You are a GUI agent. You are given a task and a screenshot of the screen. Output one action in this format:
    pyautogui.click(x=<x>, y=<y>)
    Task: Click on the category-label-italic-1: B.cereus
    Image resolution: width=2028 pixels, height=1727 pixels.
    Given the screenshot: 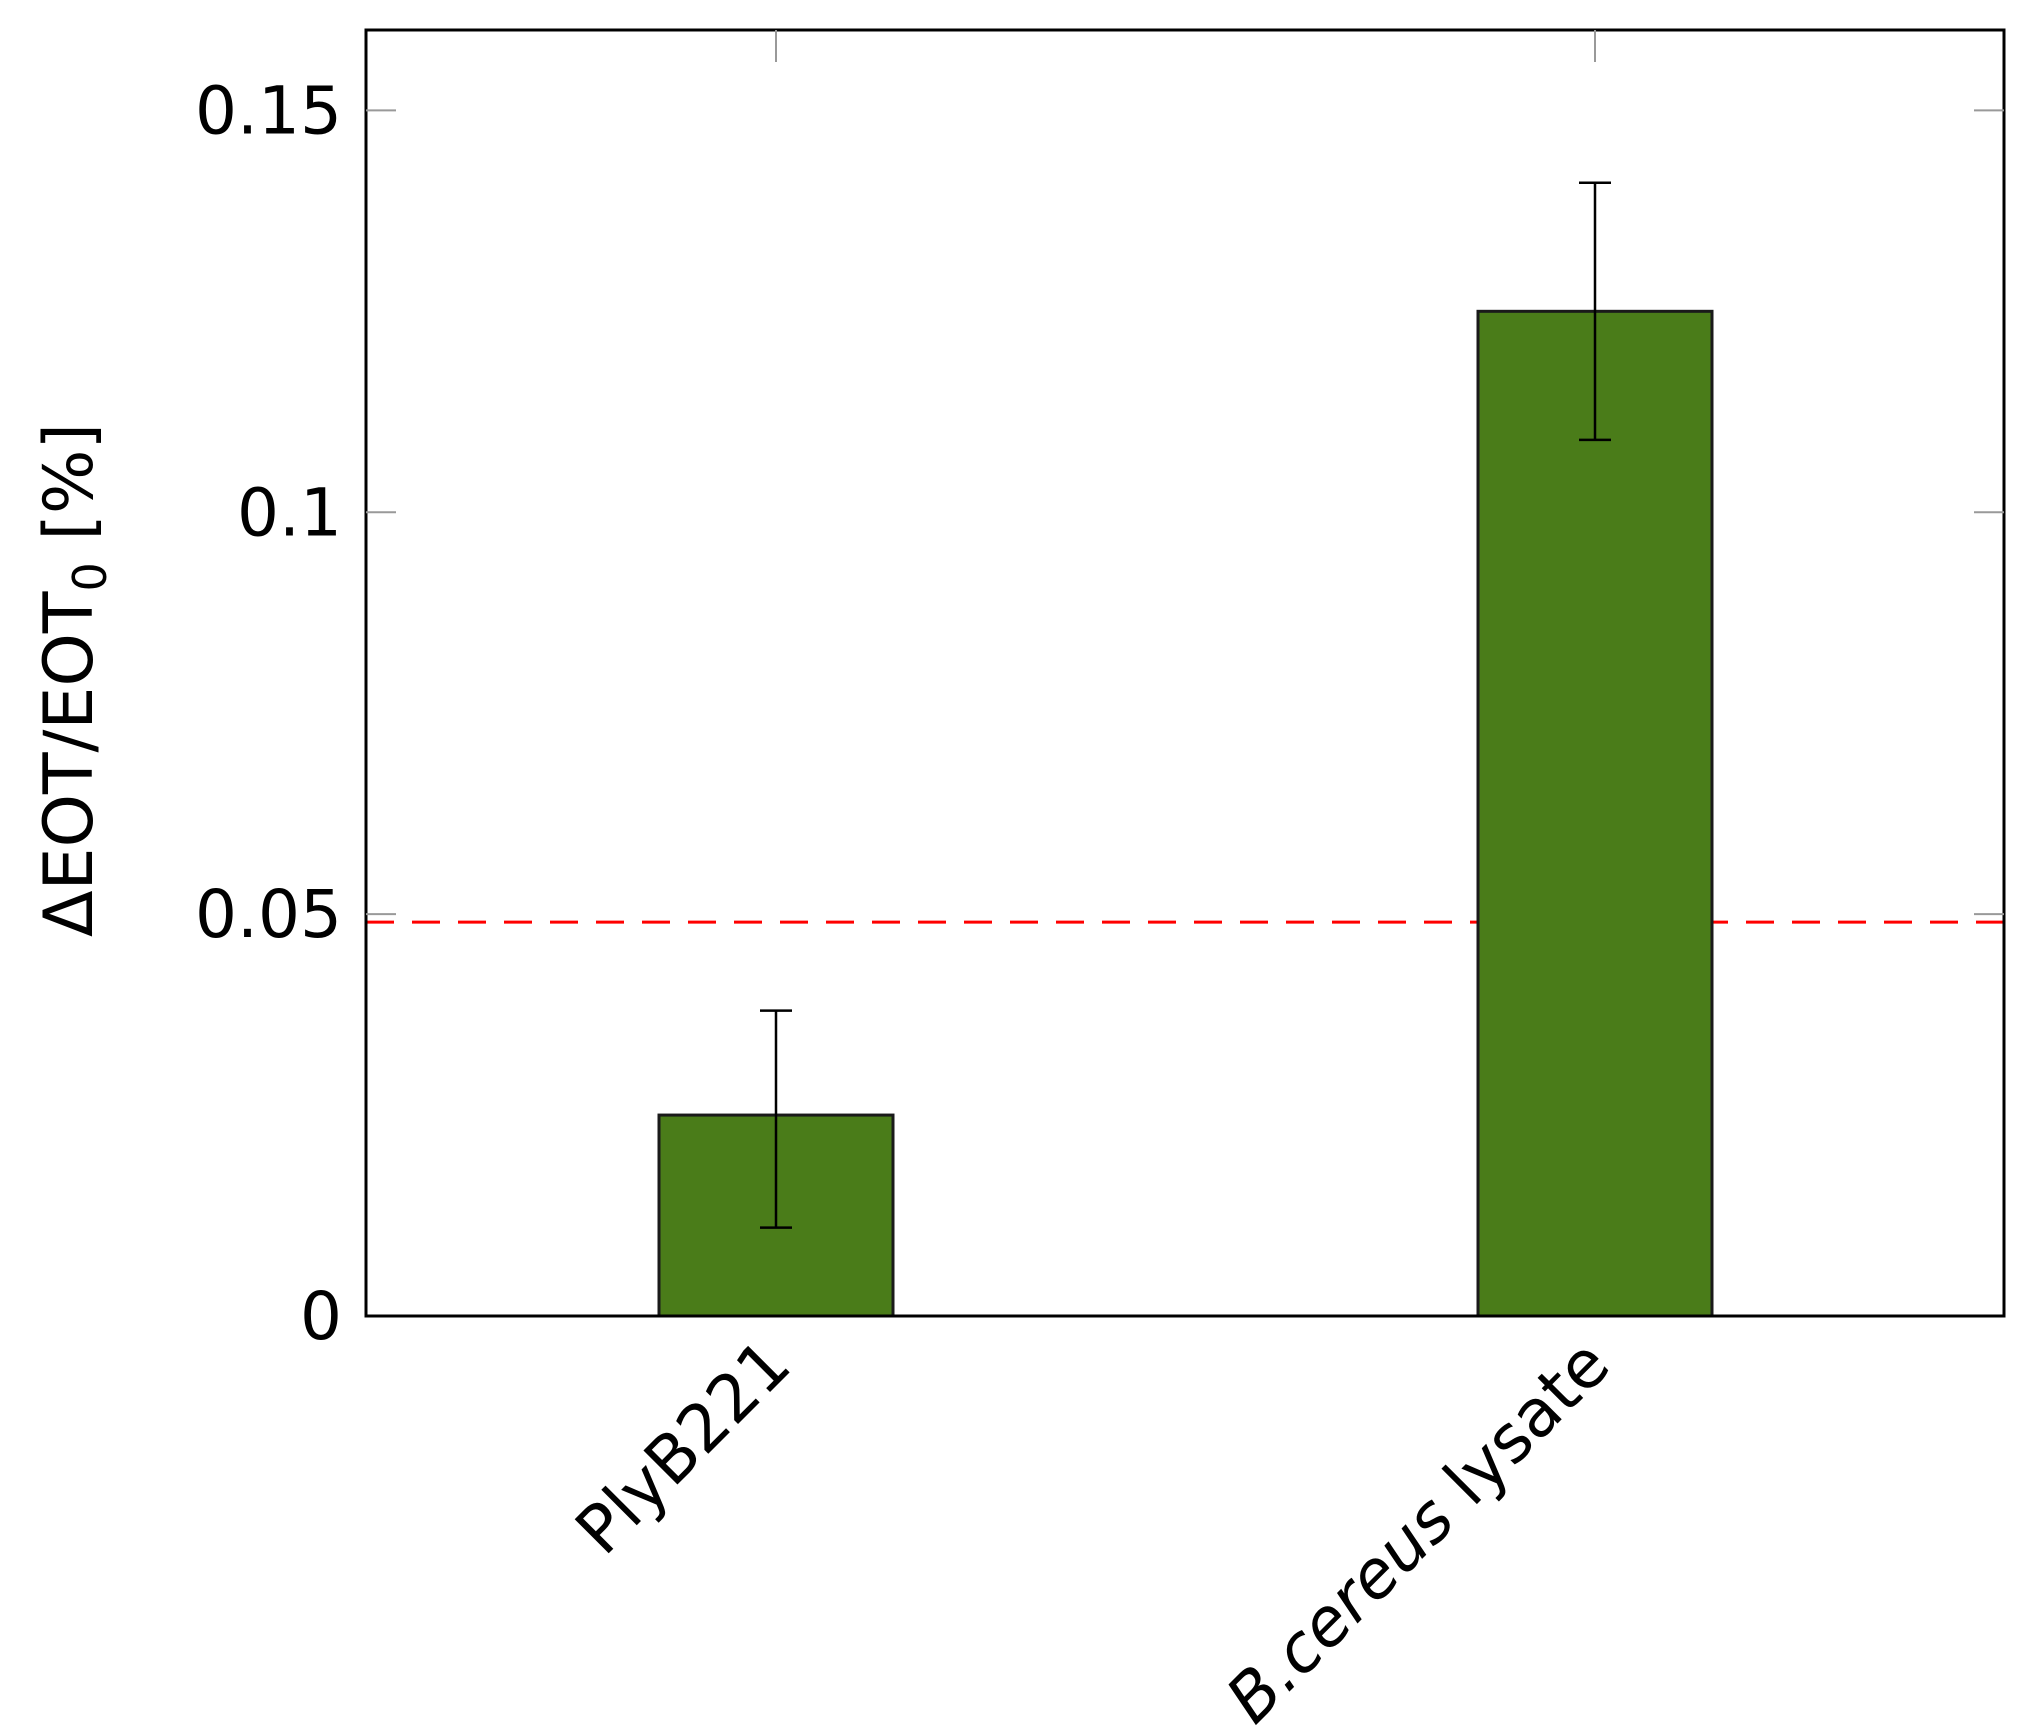 What is the action you would take?
    pyautogui.click(x=1339, y=1603)
    